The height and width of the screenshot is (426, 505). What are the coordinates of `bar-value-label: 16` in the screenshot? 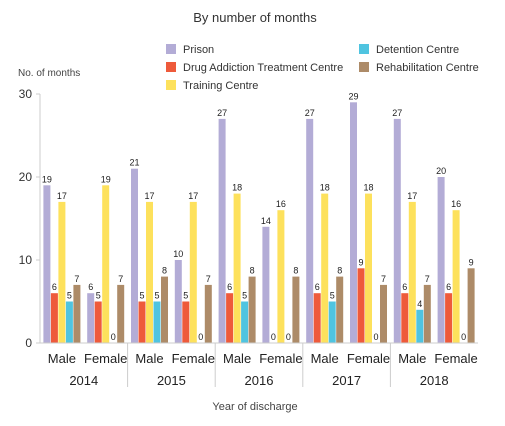 It's located at (281, 204).